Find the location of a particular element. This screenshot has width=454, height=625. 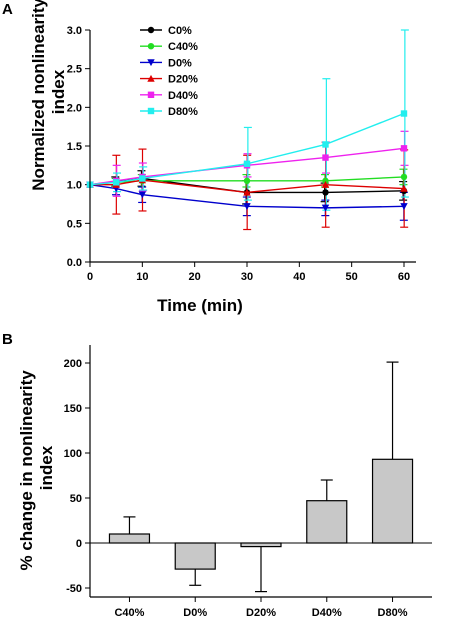

x-tick-label: 0 is located at coordinates (90, 277).